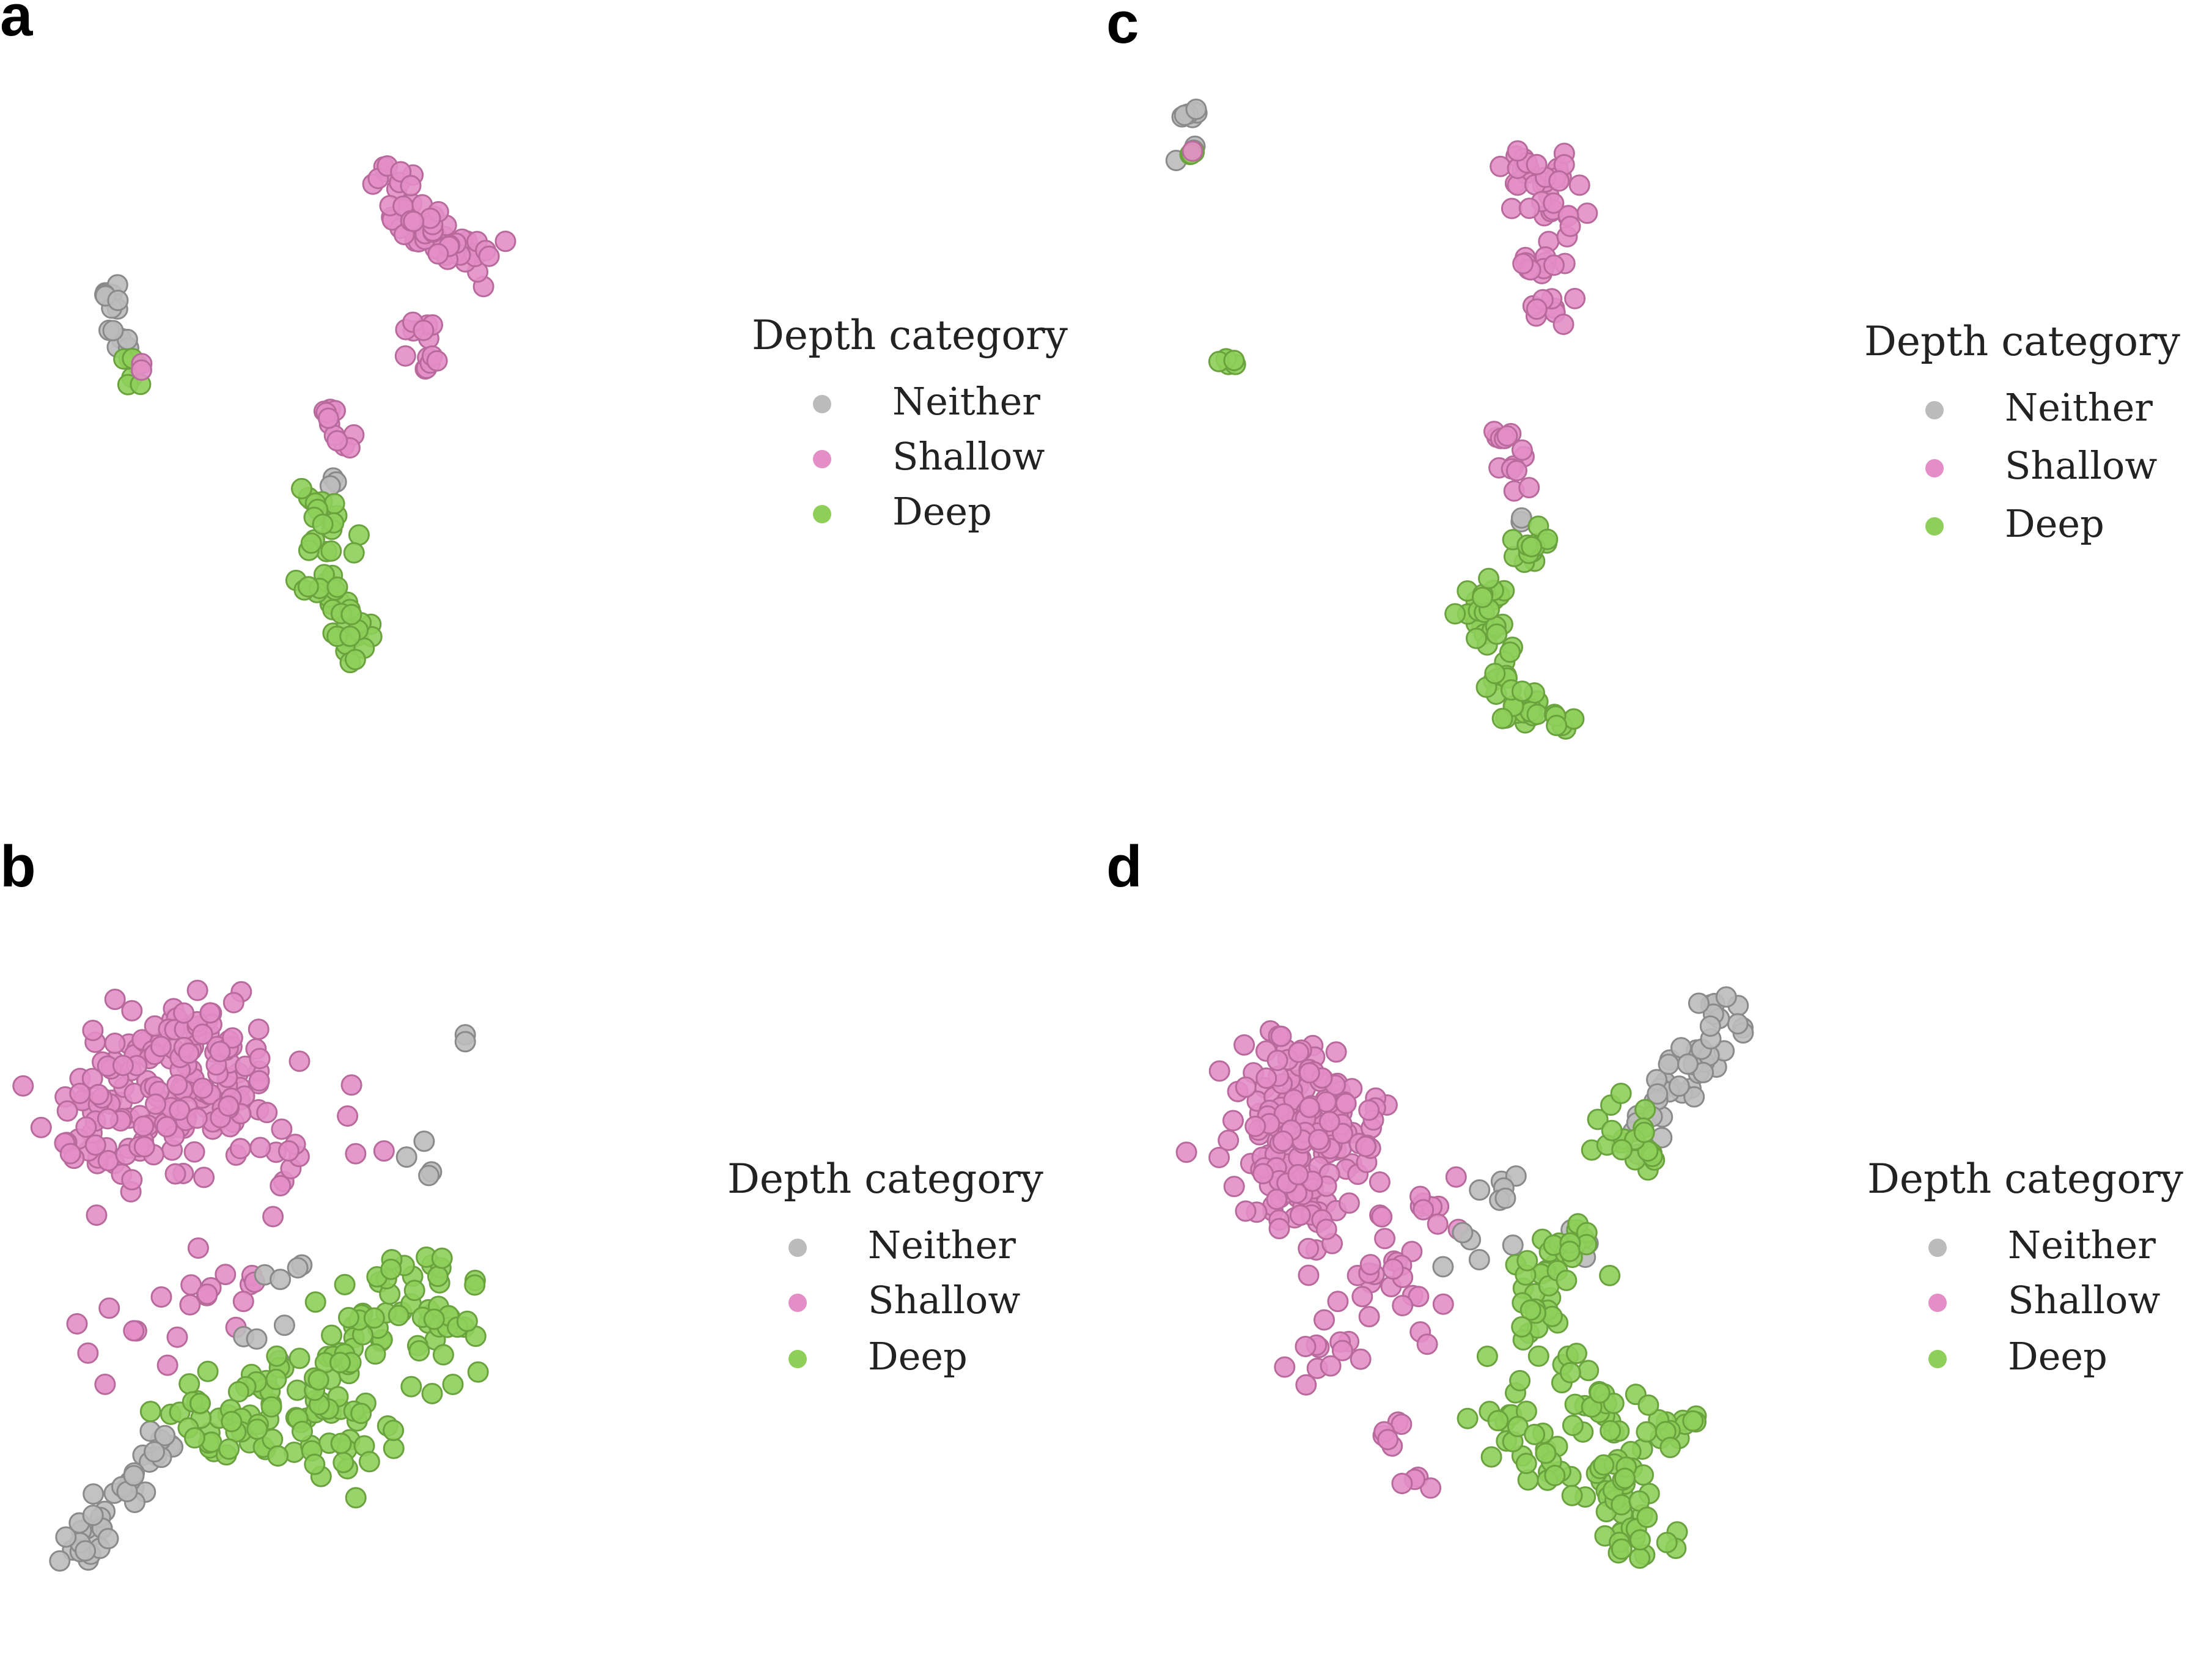 This screenshot has height=1658, width=2212. What do you see at coordinates (797, 1248) in the screenshot?
I see `legend-marker-neither` at bounding box center [797, 1248].